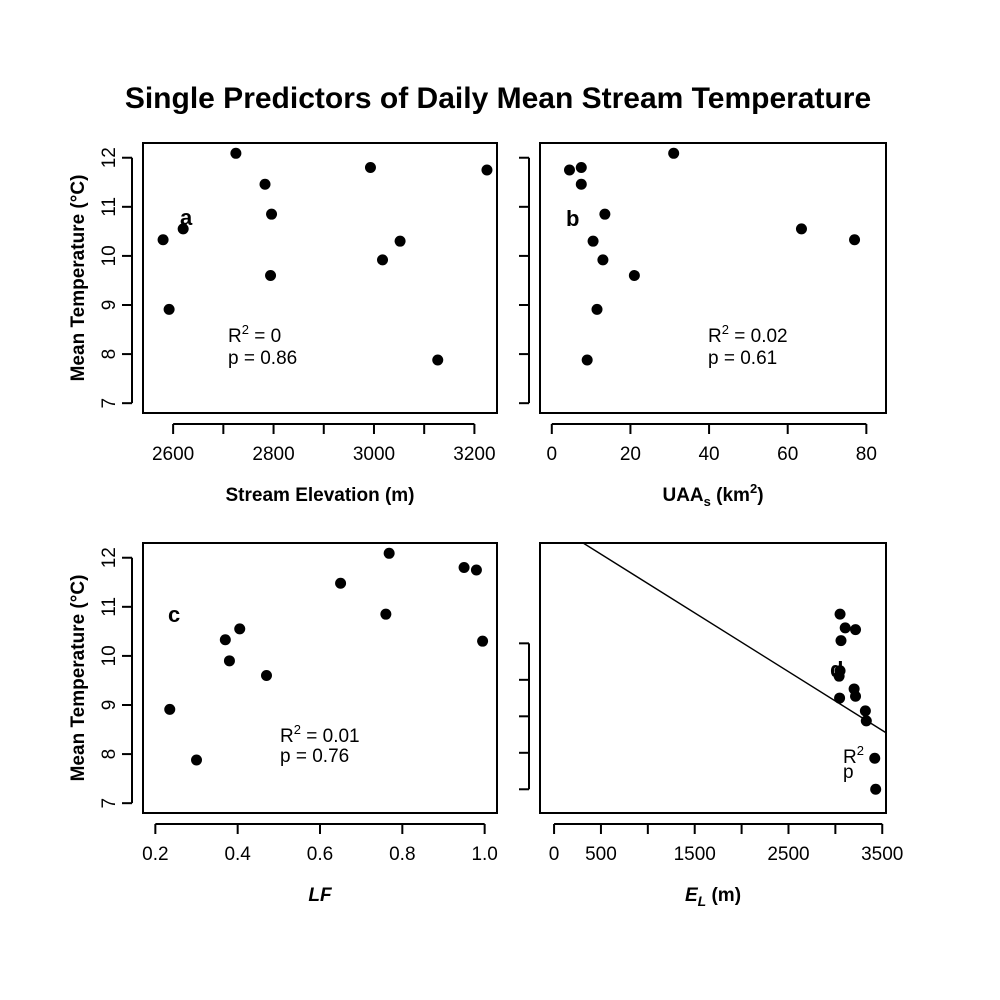  What do you see at coordinates (742, 358) in the screenshot?
I see `p-value-label-b: p = 0.61` at bounding box center [742, 358].